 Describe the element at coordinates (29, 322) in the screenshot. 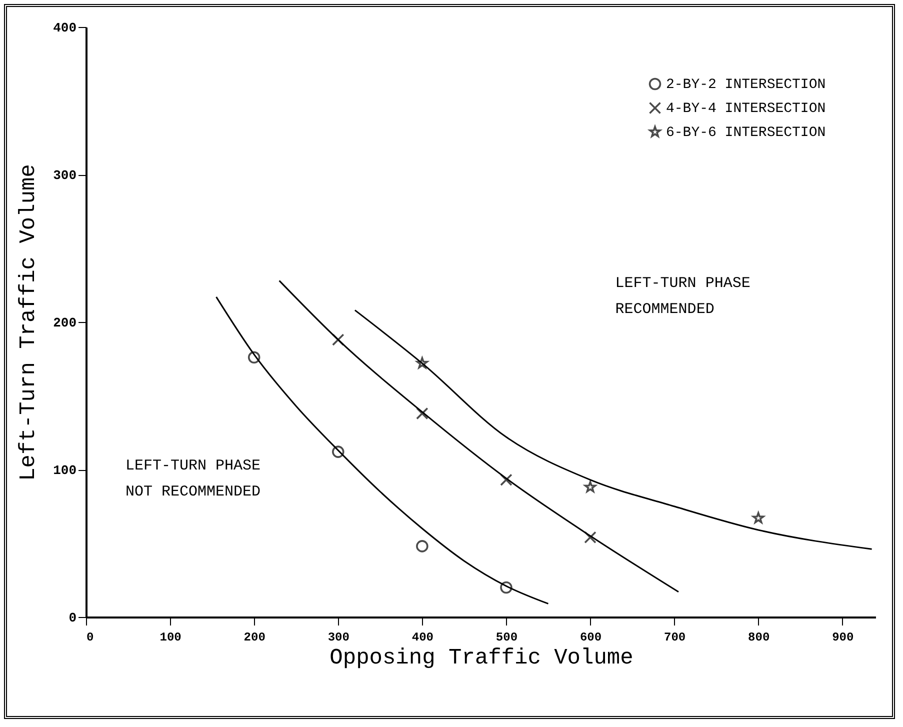

I see `y-axis-title: Left-Turn Traffic Volume` at that location.